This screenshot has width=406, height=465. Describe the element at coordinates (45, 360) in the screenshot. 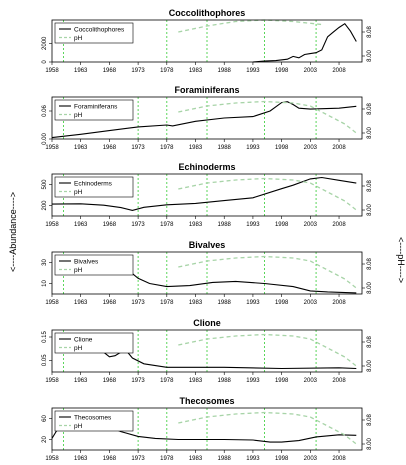

I see `y-tick-label: 0.05` at that location.